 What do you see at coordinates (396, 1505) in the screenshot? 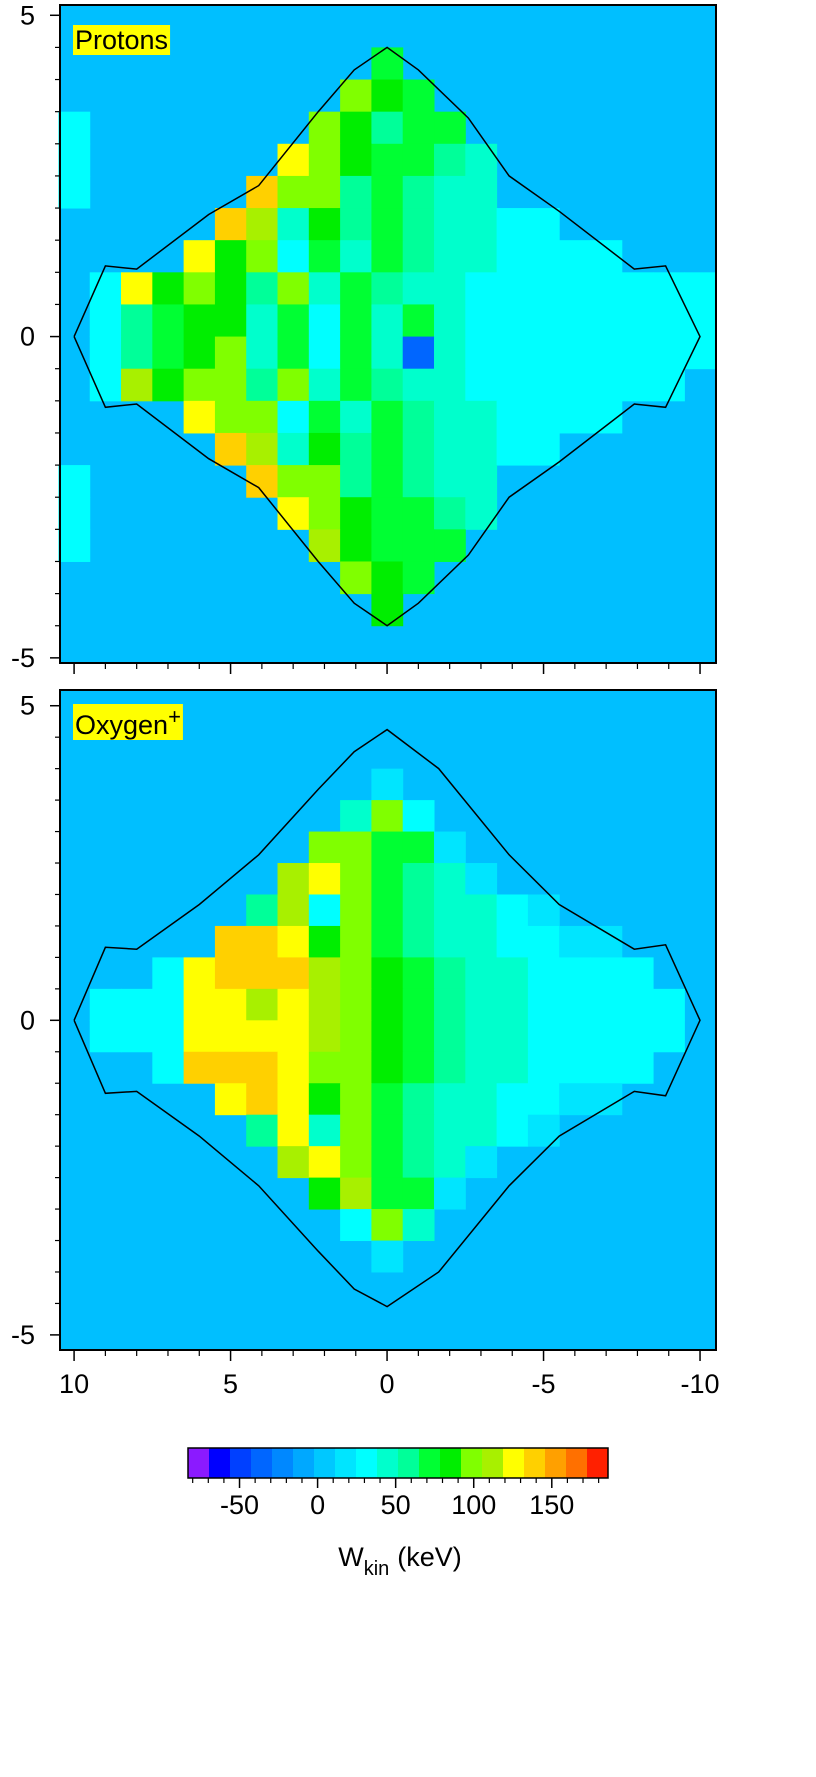
I see `colorbar-tick-label: 50` at bounding box center [396, 1505].